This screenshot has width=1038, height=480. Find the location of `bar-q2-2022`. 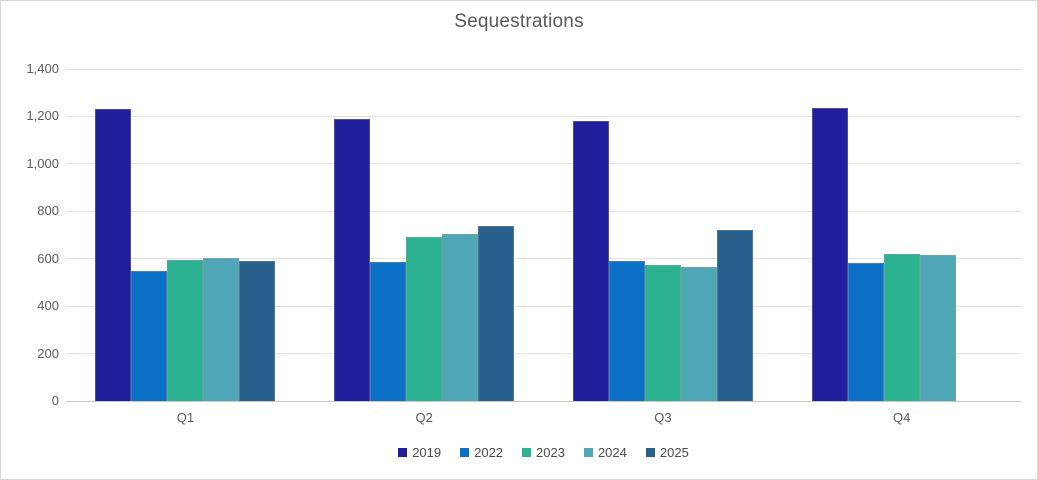

bar-q2-2022 is located at coordinates (388, 331).